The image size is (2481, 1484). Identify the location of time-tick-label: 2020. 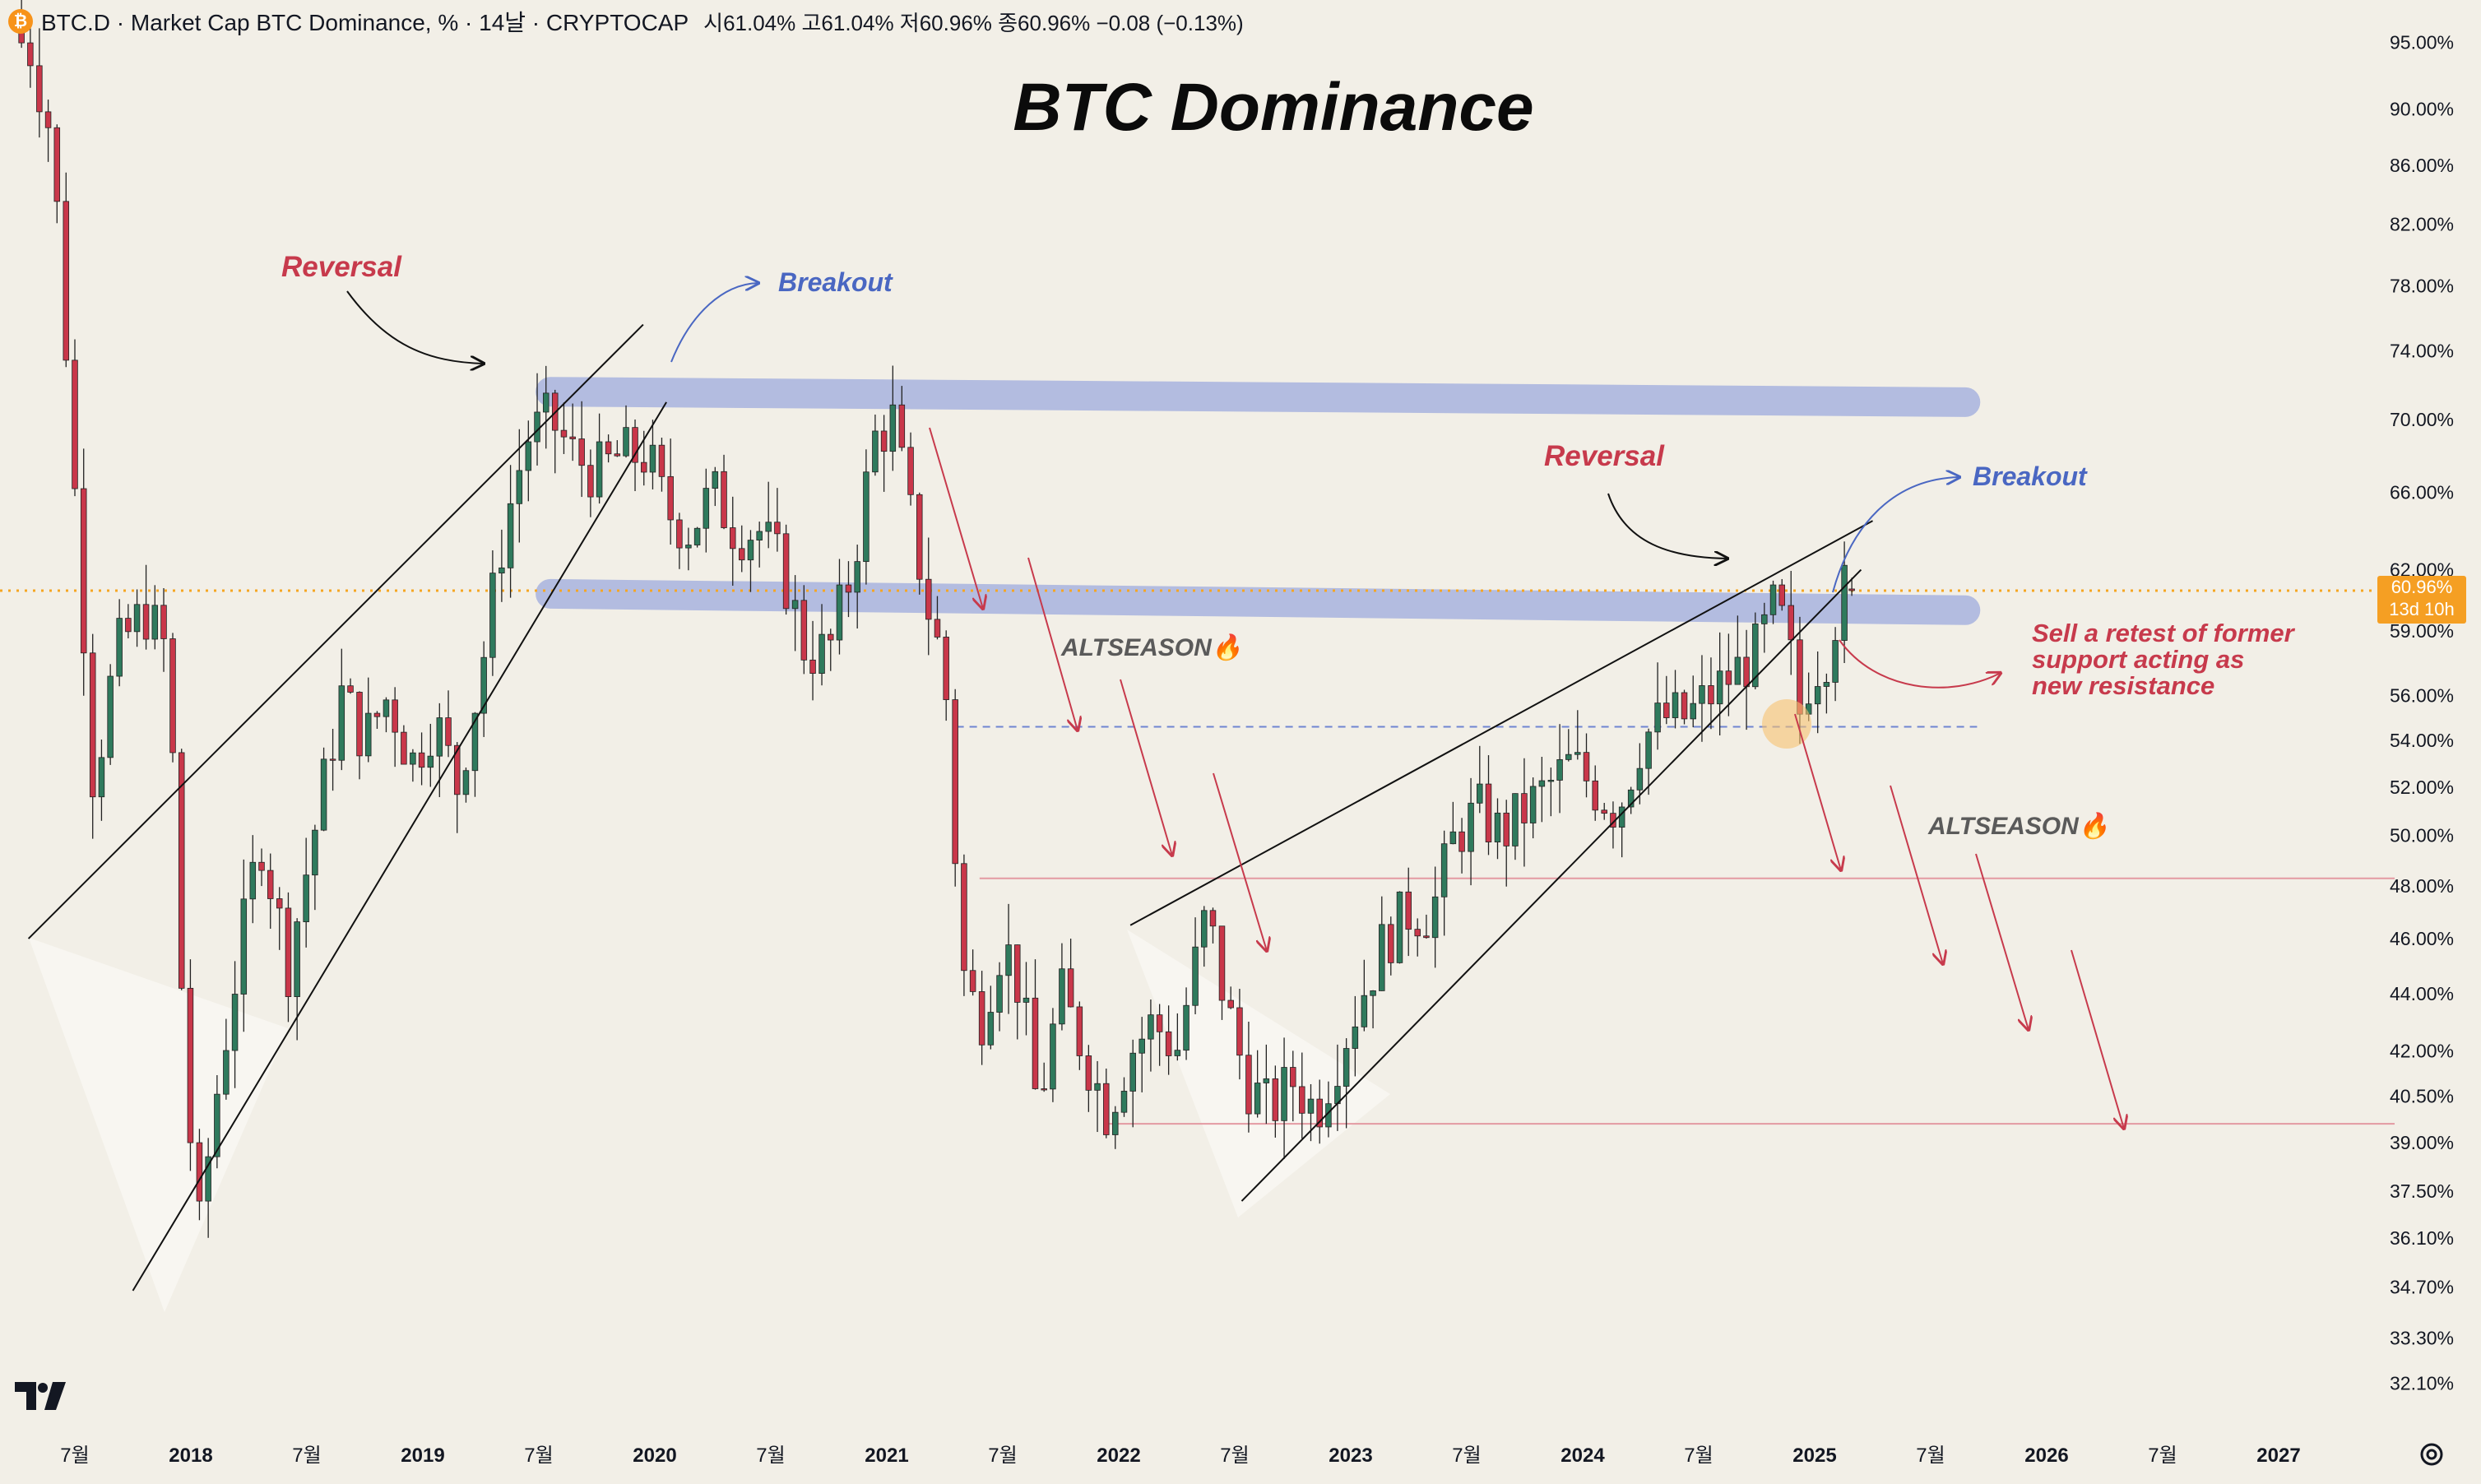
(654, 1456).